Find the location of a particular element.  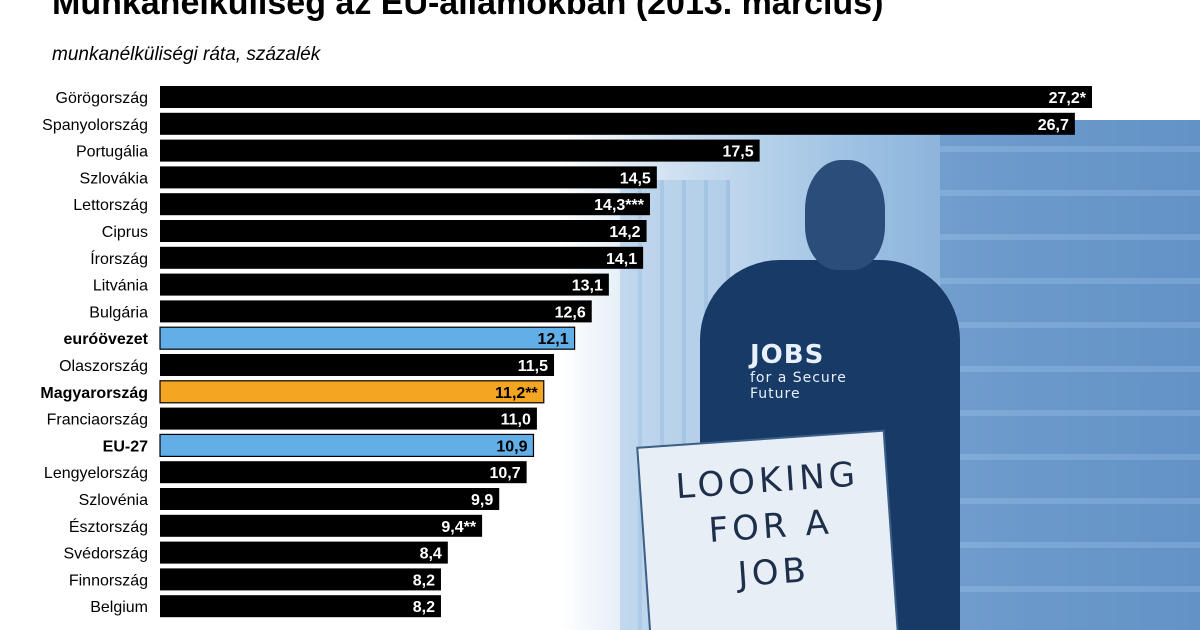

value-label: 14,3*** is located at coordinates (619, 205).